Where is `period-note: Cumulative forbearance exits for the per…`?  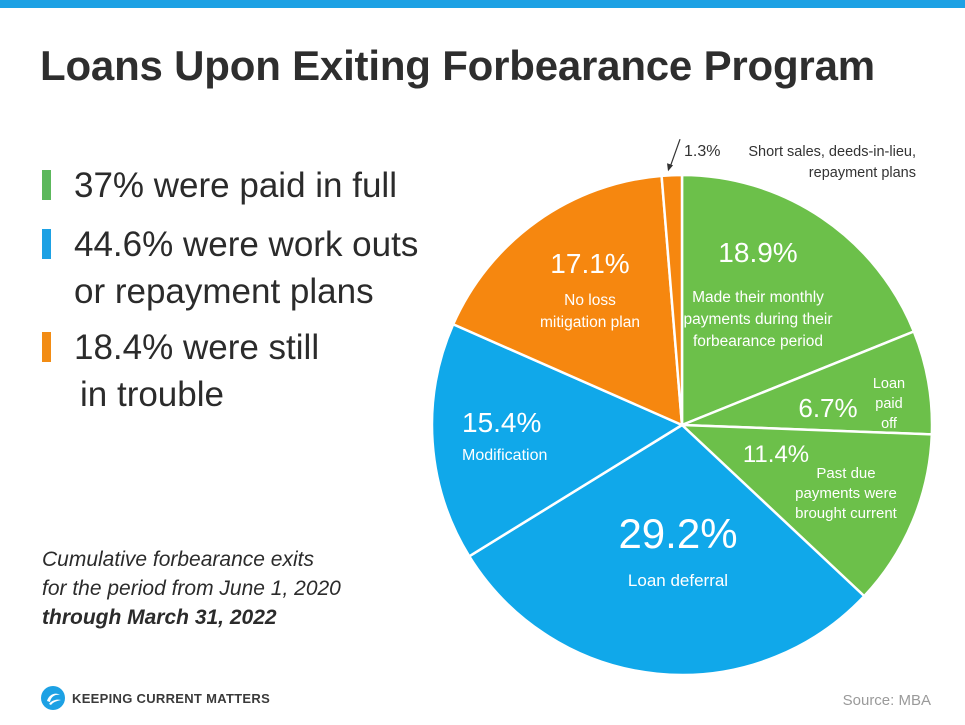 period-note: Cumulative forbearance exits for the per… is located at coordinates (191, 588).